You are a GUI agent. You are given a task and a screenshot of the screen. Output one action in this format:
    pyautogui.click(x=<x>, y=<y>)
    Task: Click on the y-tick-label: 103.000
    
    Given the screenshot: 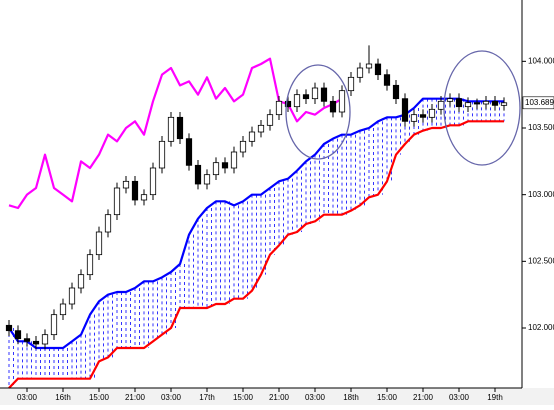 What is the action you would take?
    pyautogui.click(x=541, y=194)
    